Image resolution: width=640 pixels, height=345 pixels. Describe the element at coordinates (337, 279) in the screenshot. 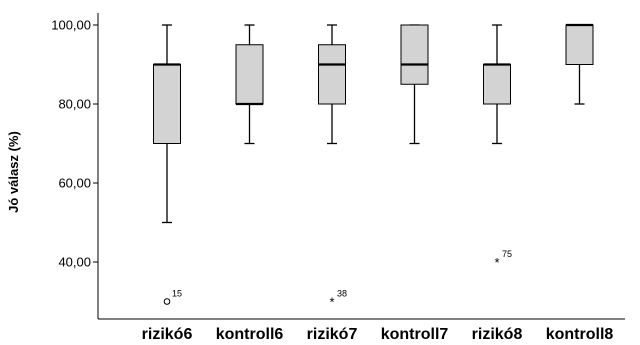

I see `outlier-points: 15*38*75` at that location.